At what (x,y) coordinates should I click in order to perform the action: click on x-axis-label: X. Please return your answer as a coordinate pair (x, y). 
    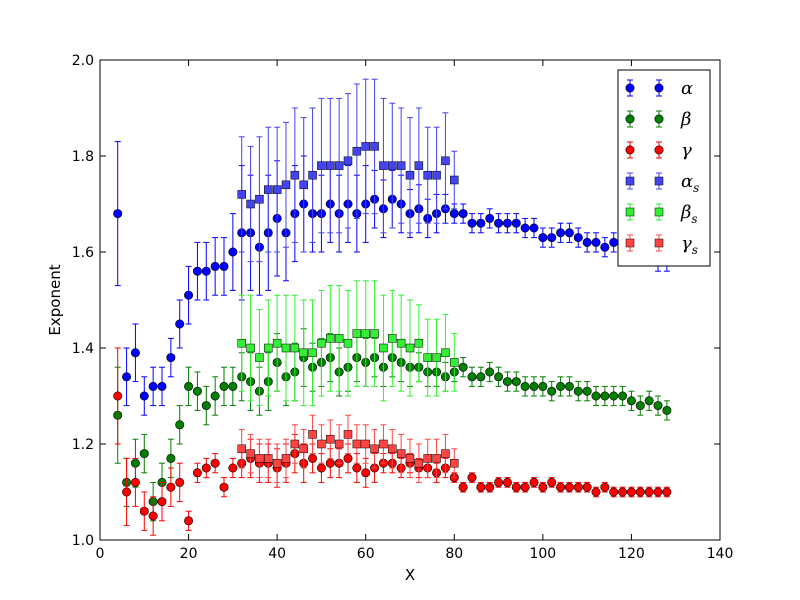
    Looking at the image, I should click on (410, 575).